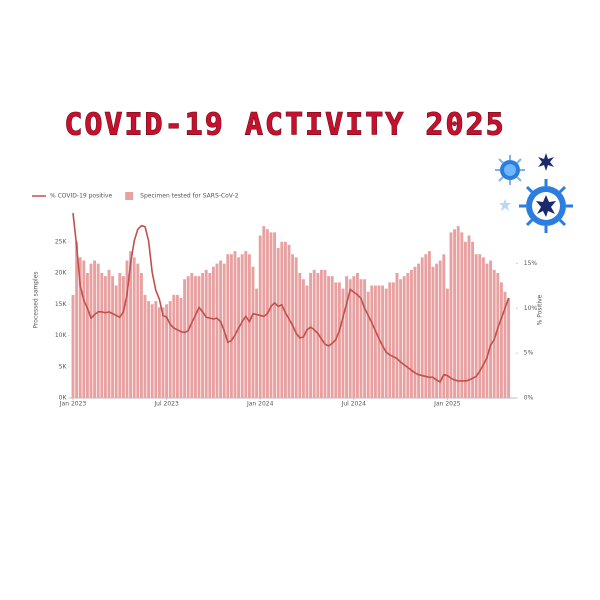 The width and height of the screenshot is (600, 600). Describe the element at coordinates (540, 309) in the screenshot. I see `y2-axis-label: % Positive` at that location.